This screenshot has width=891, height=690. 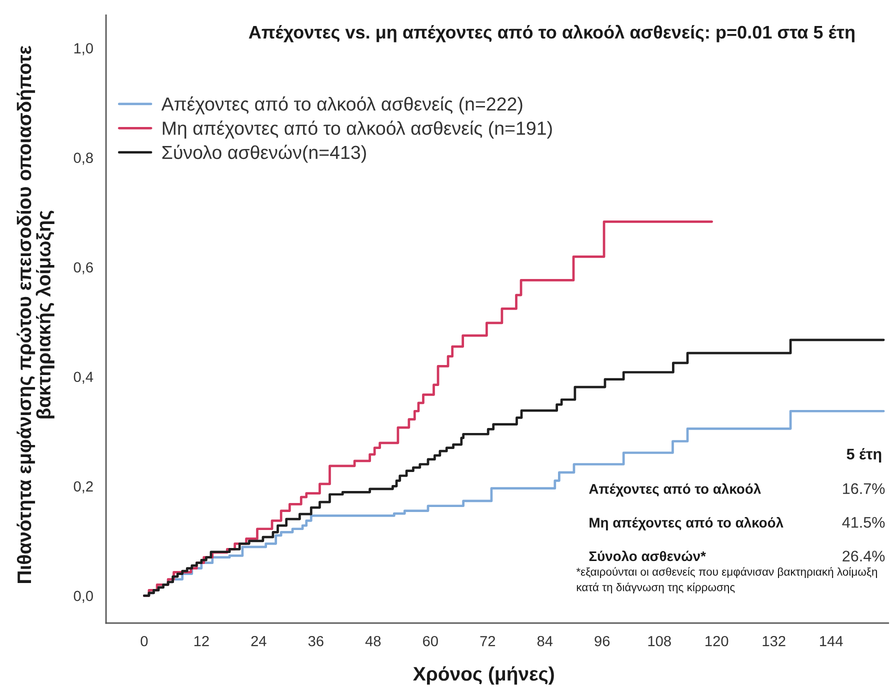 I want to click on x-tick-label: 108, so click(x=659, y=641).